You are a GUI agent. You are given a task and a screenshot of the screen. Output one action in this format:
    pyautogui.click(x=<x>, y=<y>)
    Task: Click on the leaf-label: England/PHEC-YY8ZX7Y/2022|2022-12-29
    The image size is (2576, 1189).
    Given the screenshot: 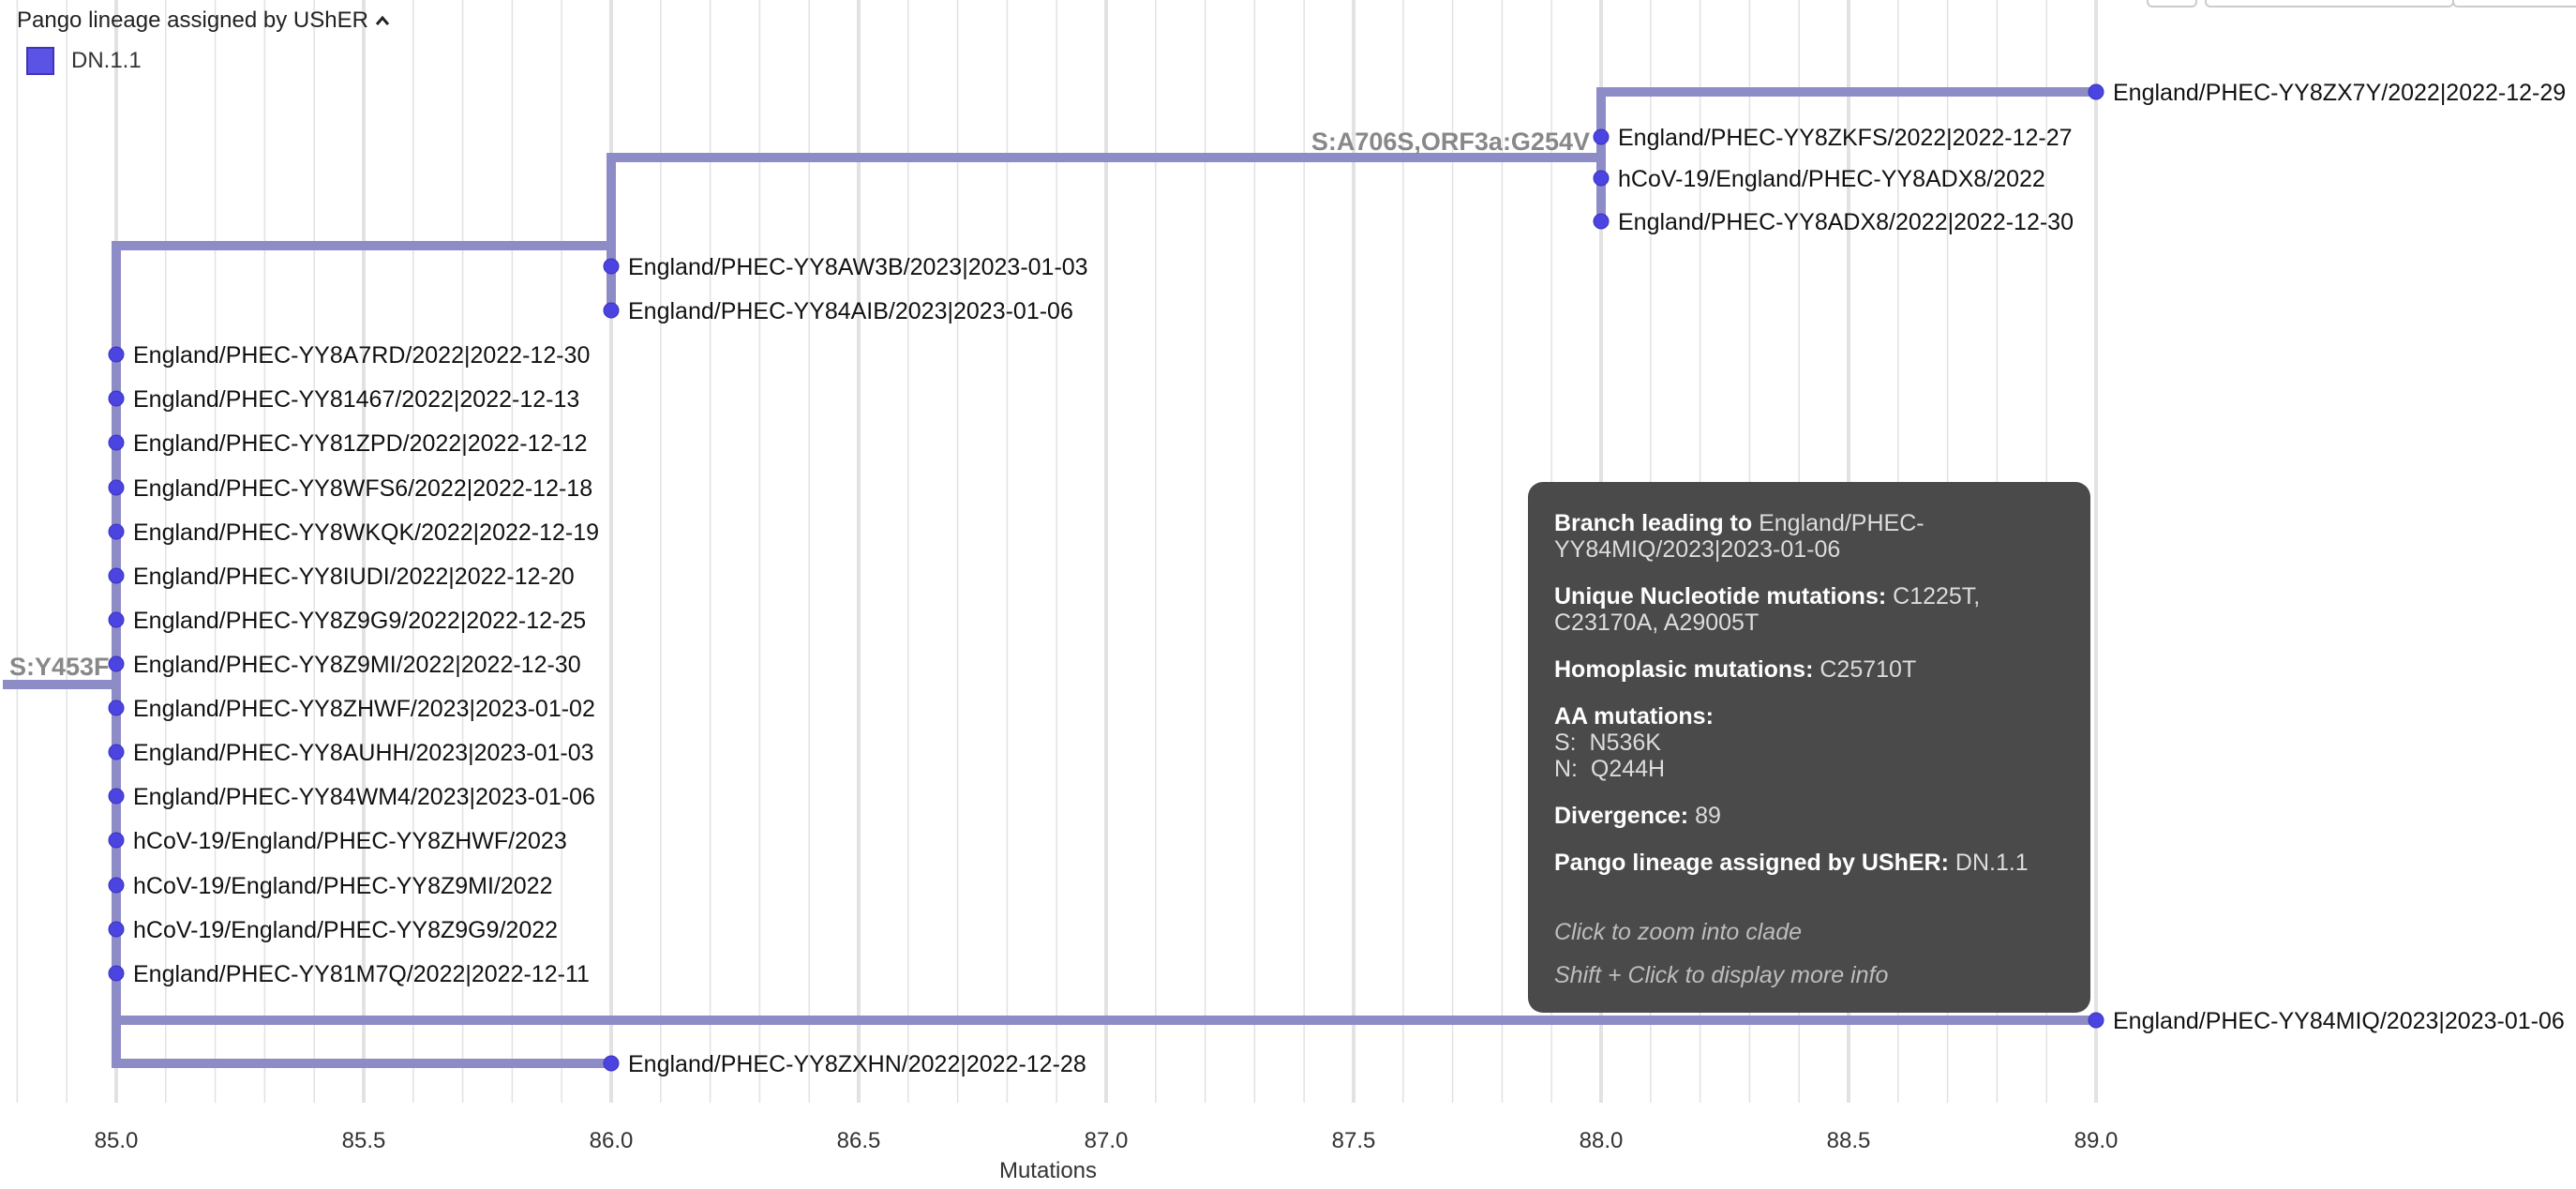 What is the action you would take?
    pyautogui.click(x=2340, y=93)
    